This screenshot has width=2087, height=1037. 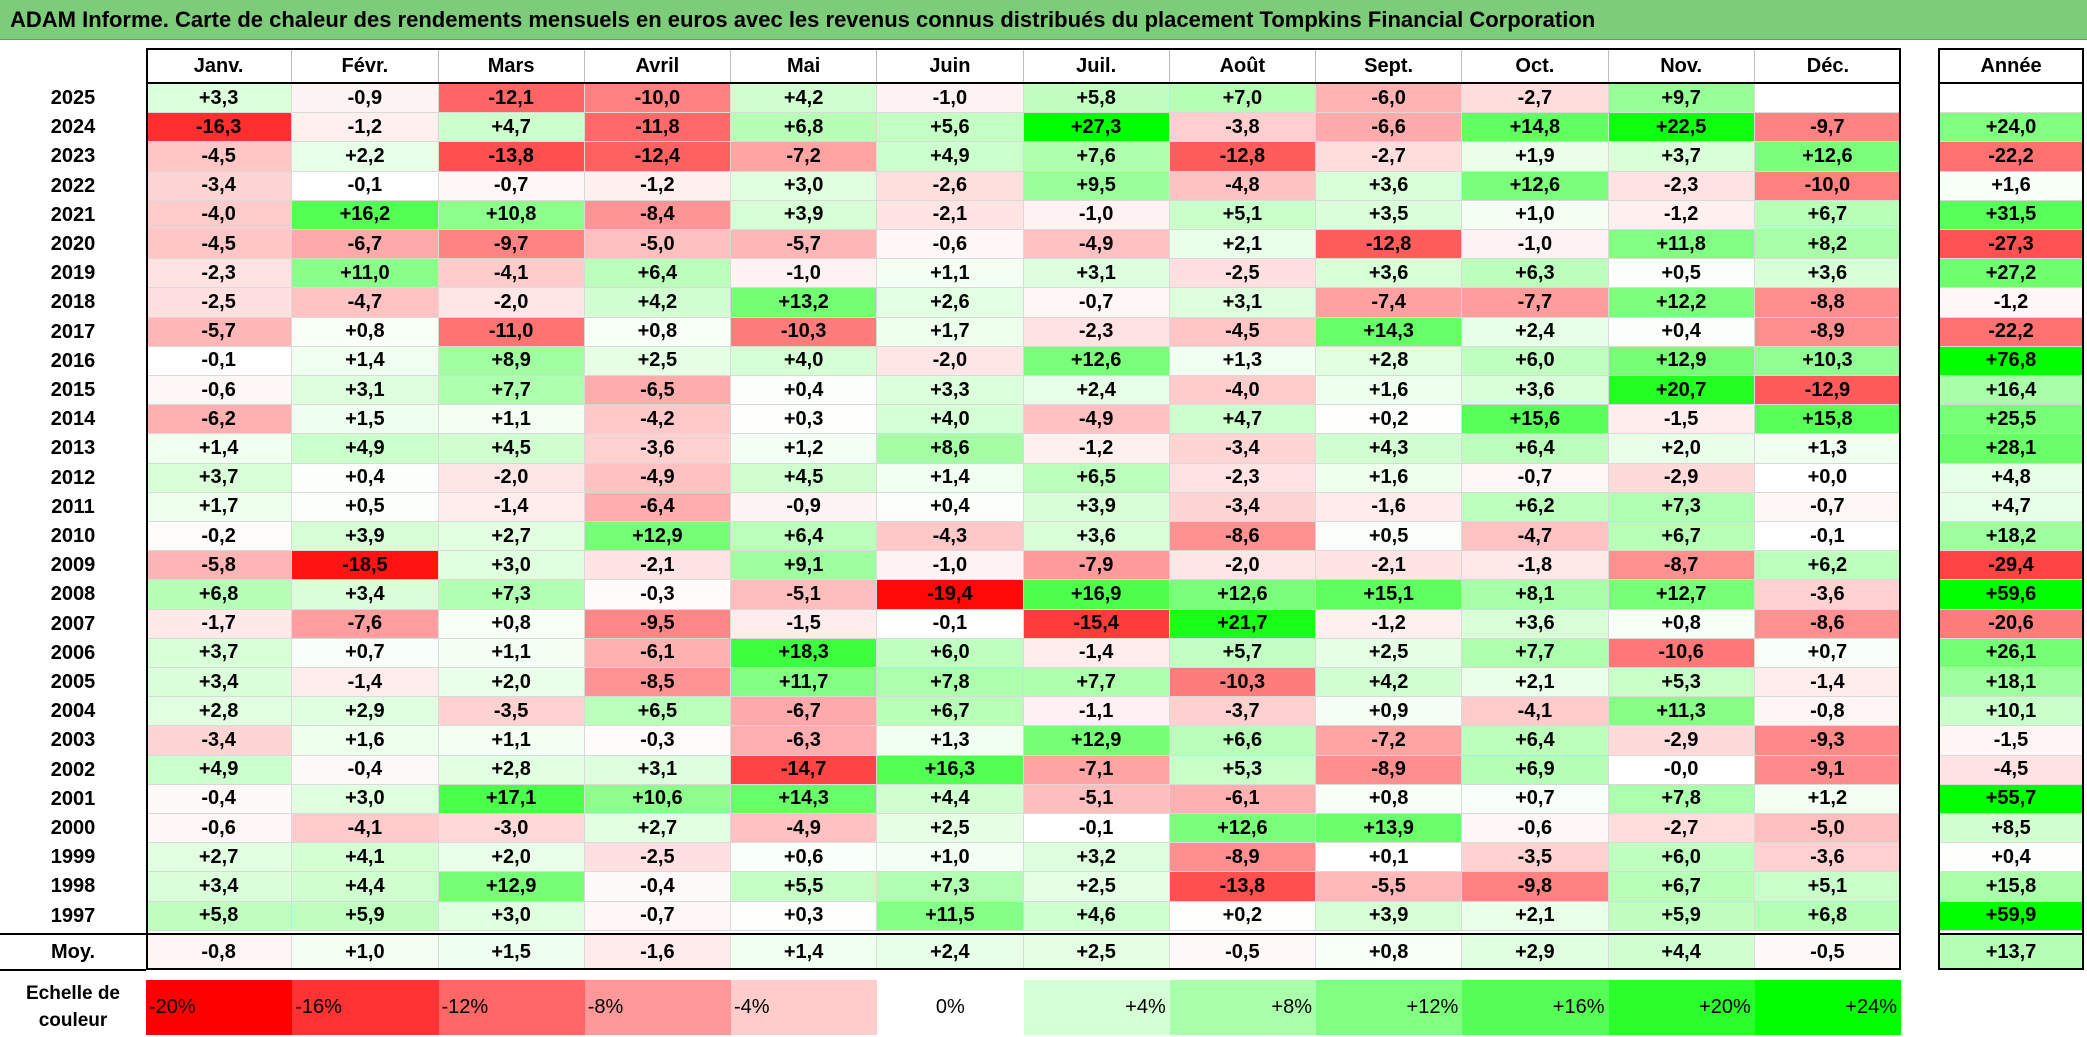 What do you see at coordinates (657, 420) in the screenshot?
I see `heatmap-cell: -4,2` at bounding box center [657, 420].